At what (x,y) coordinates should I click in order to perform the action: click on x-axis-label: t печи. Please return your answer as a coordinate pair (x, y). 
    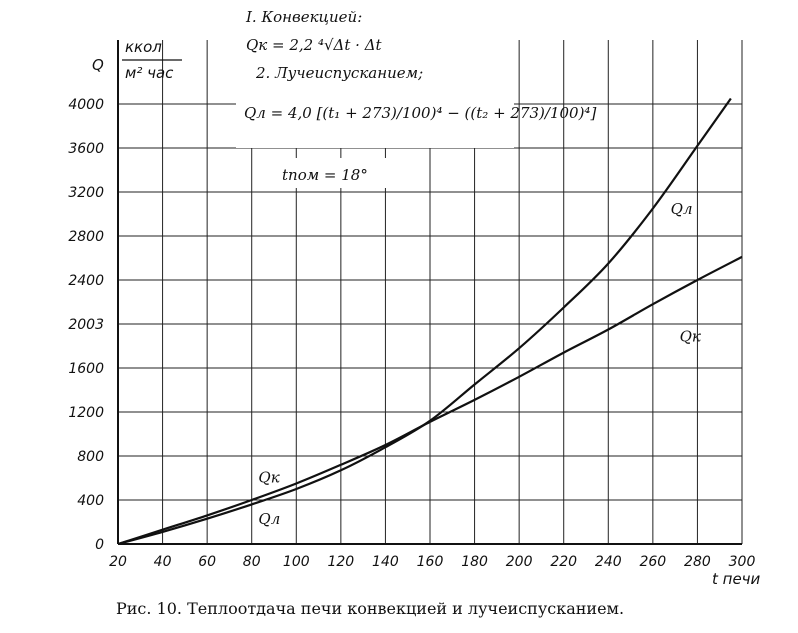
    Looking at the image, I should click on (736, 579).